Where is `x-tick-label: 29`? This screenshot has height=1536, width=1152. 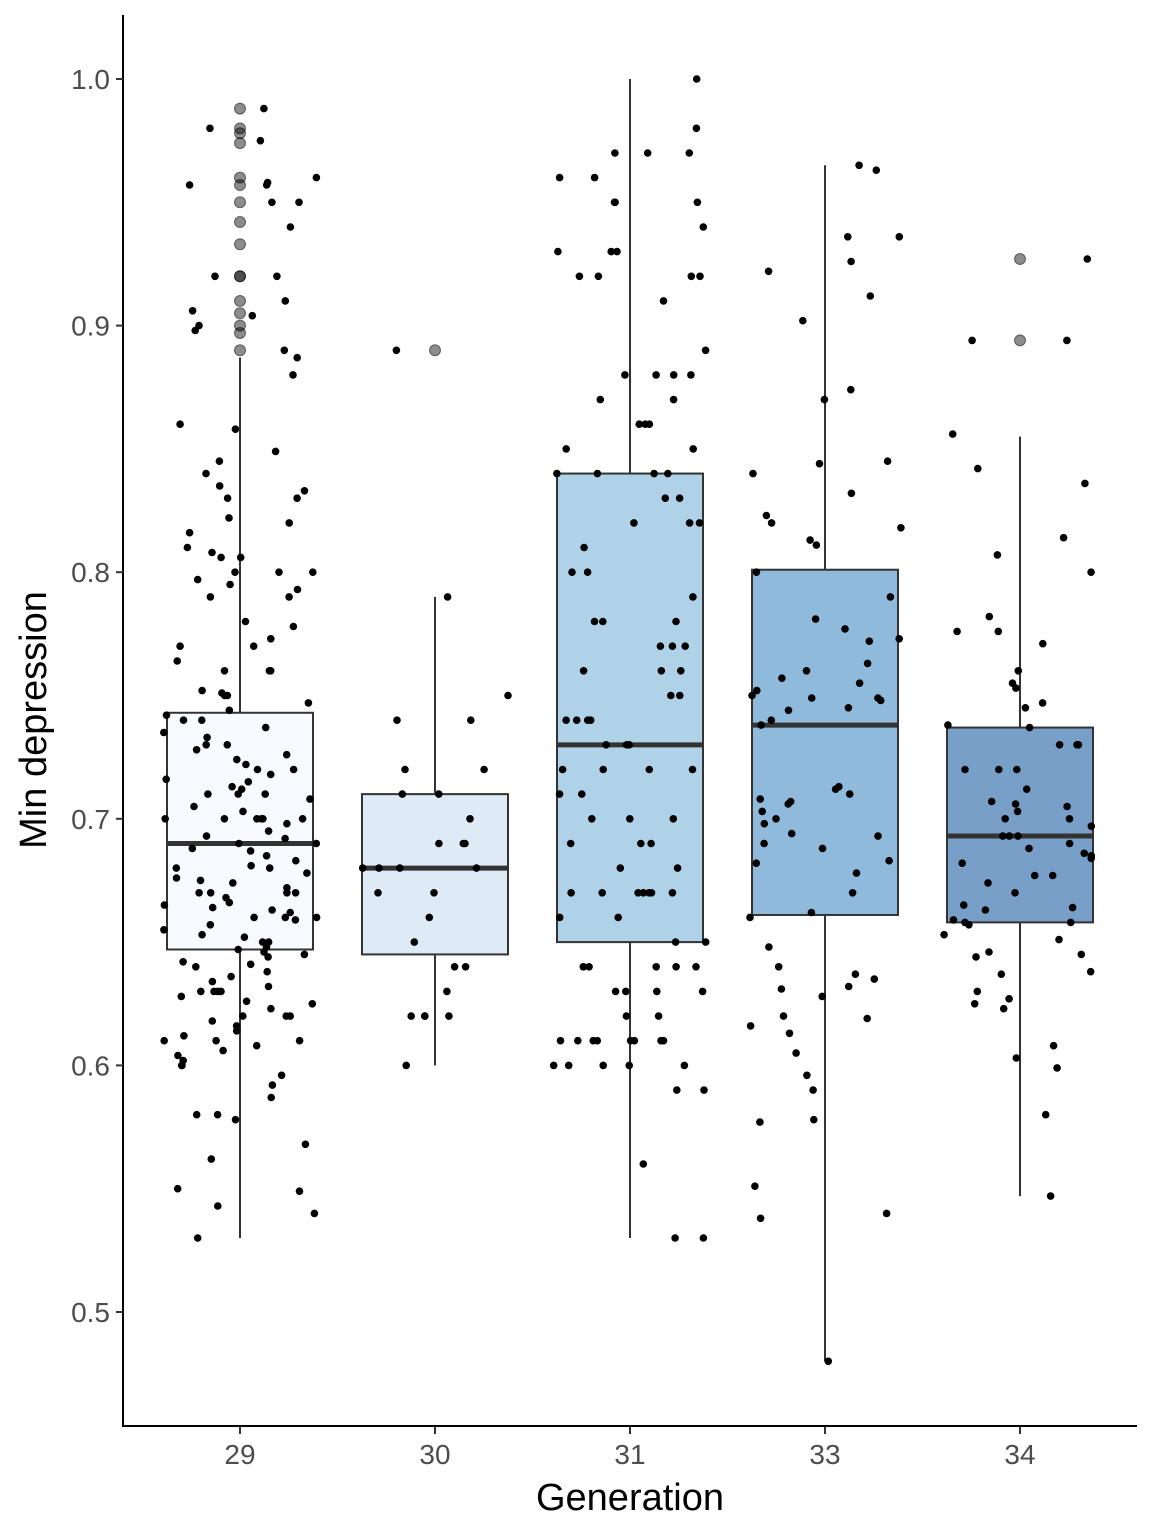
x-tick-label: 29 is located at coordinates (239, 1454).